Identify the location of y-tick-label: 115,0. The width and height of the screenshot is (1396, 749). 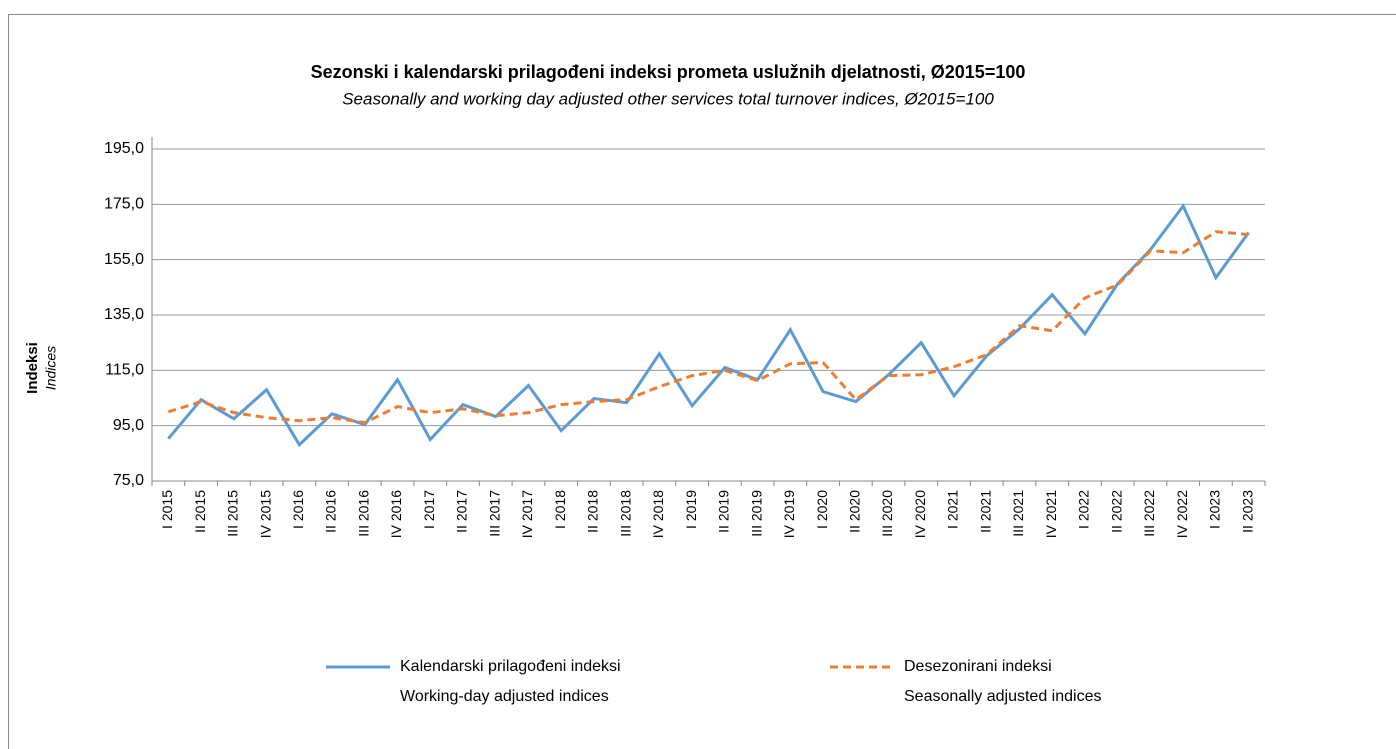
(124, 370).